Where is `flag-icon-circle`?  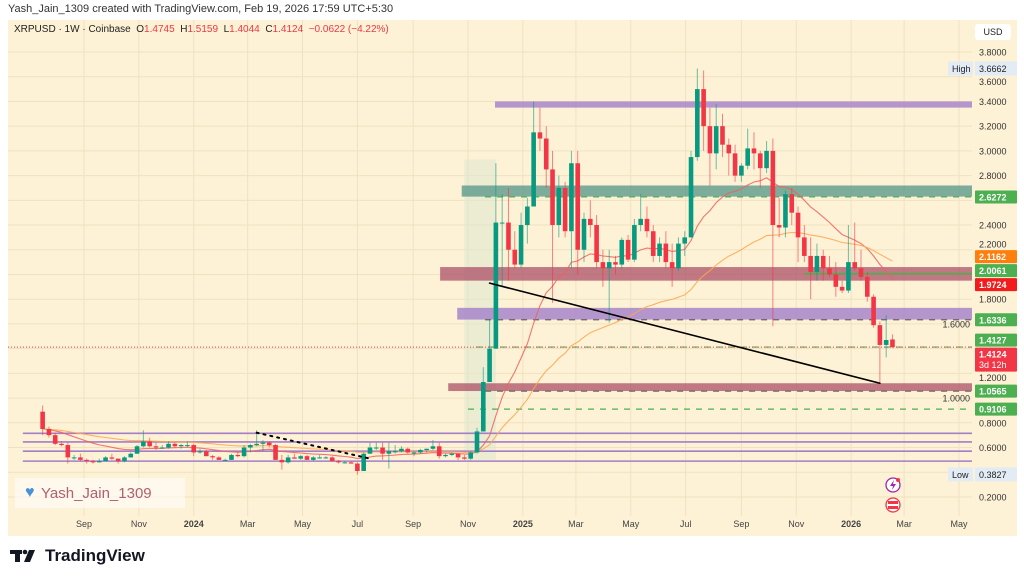
flag-icon-circle is located at coordinates (893, 505).